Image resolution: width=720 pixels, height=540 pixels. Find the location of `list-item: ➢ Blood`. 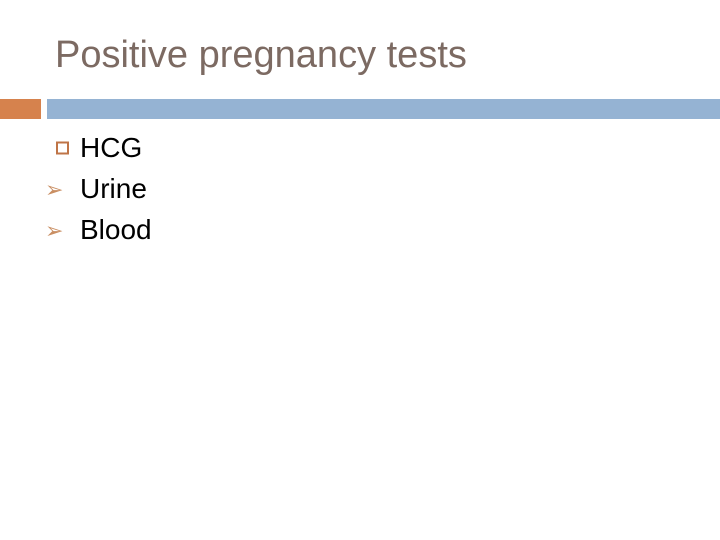

list-item: ➢ Blood is located at coordinates (360, 229).